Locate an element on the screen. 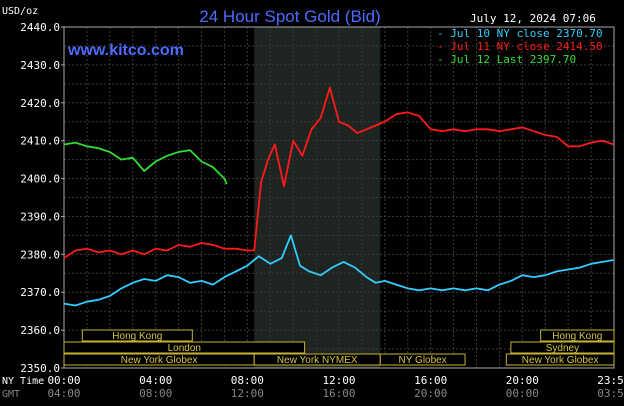 The image size is (624, 406). session-label: NY Globex is located at coordinates (423, 360).